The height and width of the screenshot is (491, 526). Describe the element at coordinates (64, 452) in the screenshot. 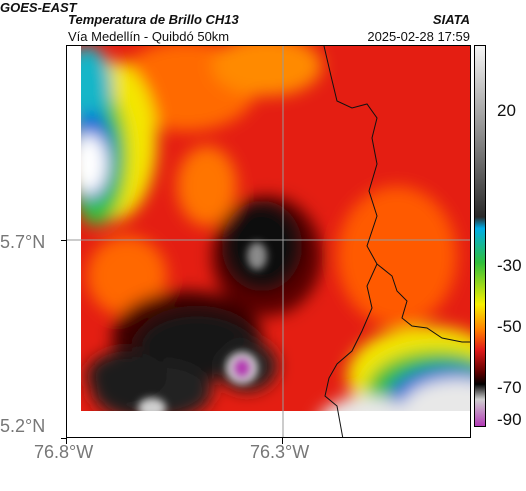

I see `lon-tick: 76.8°W` at that location.